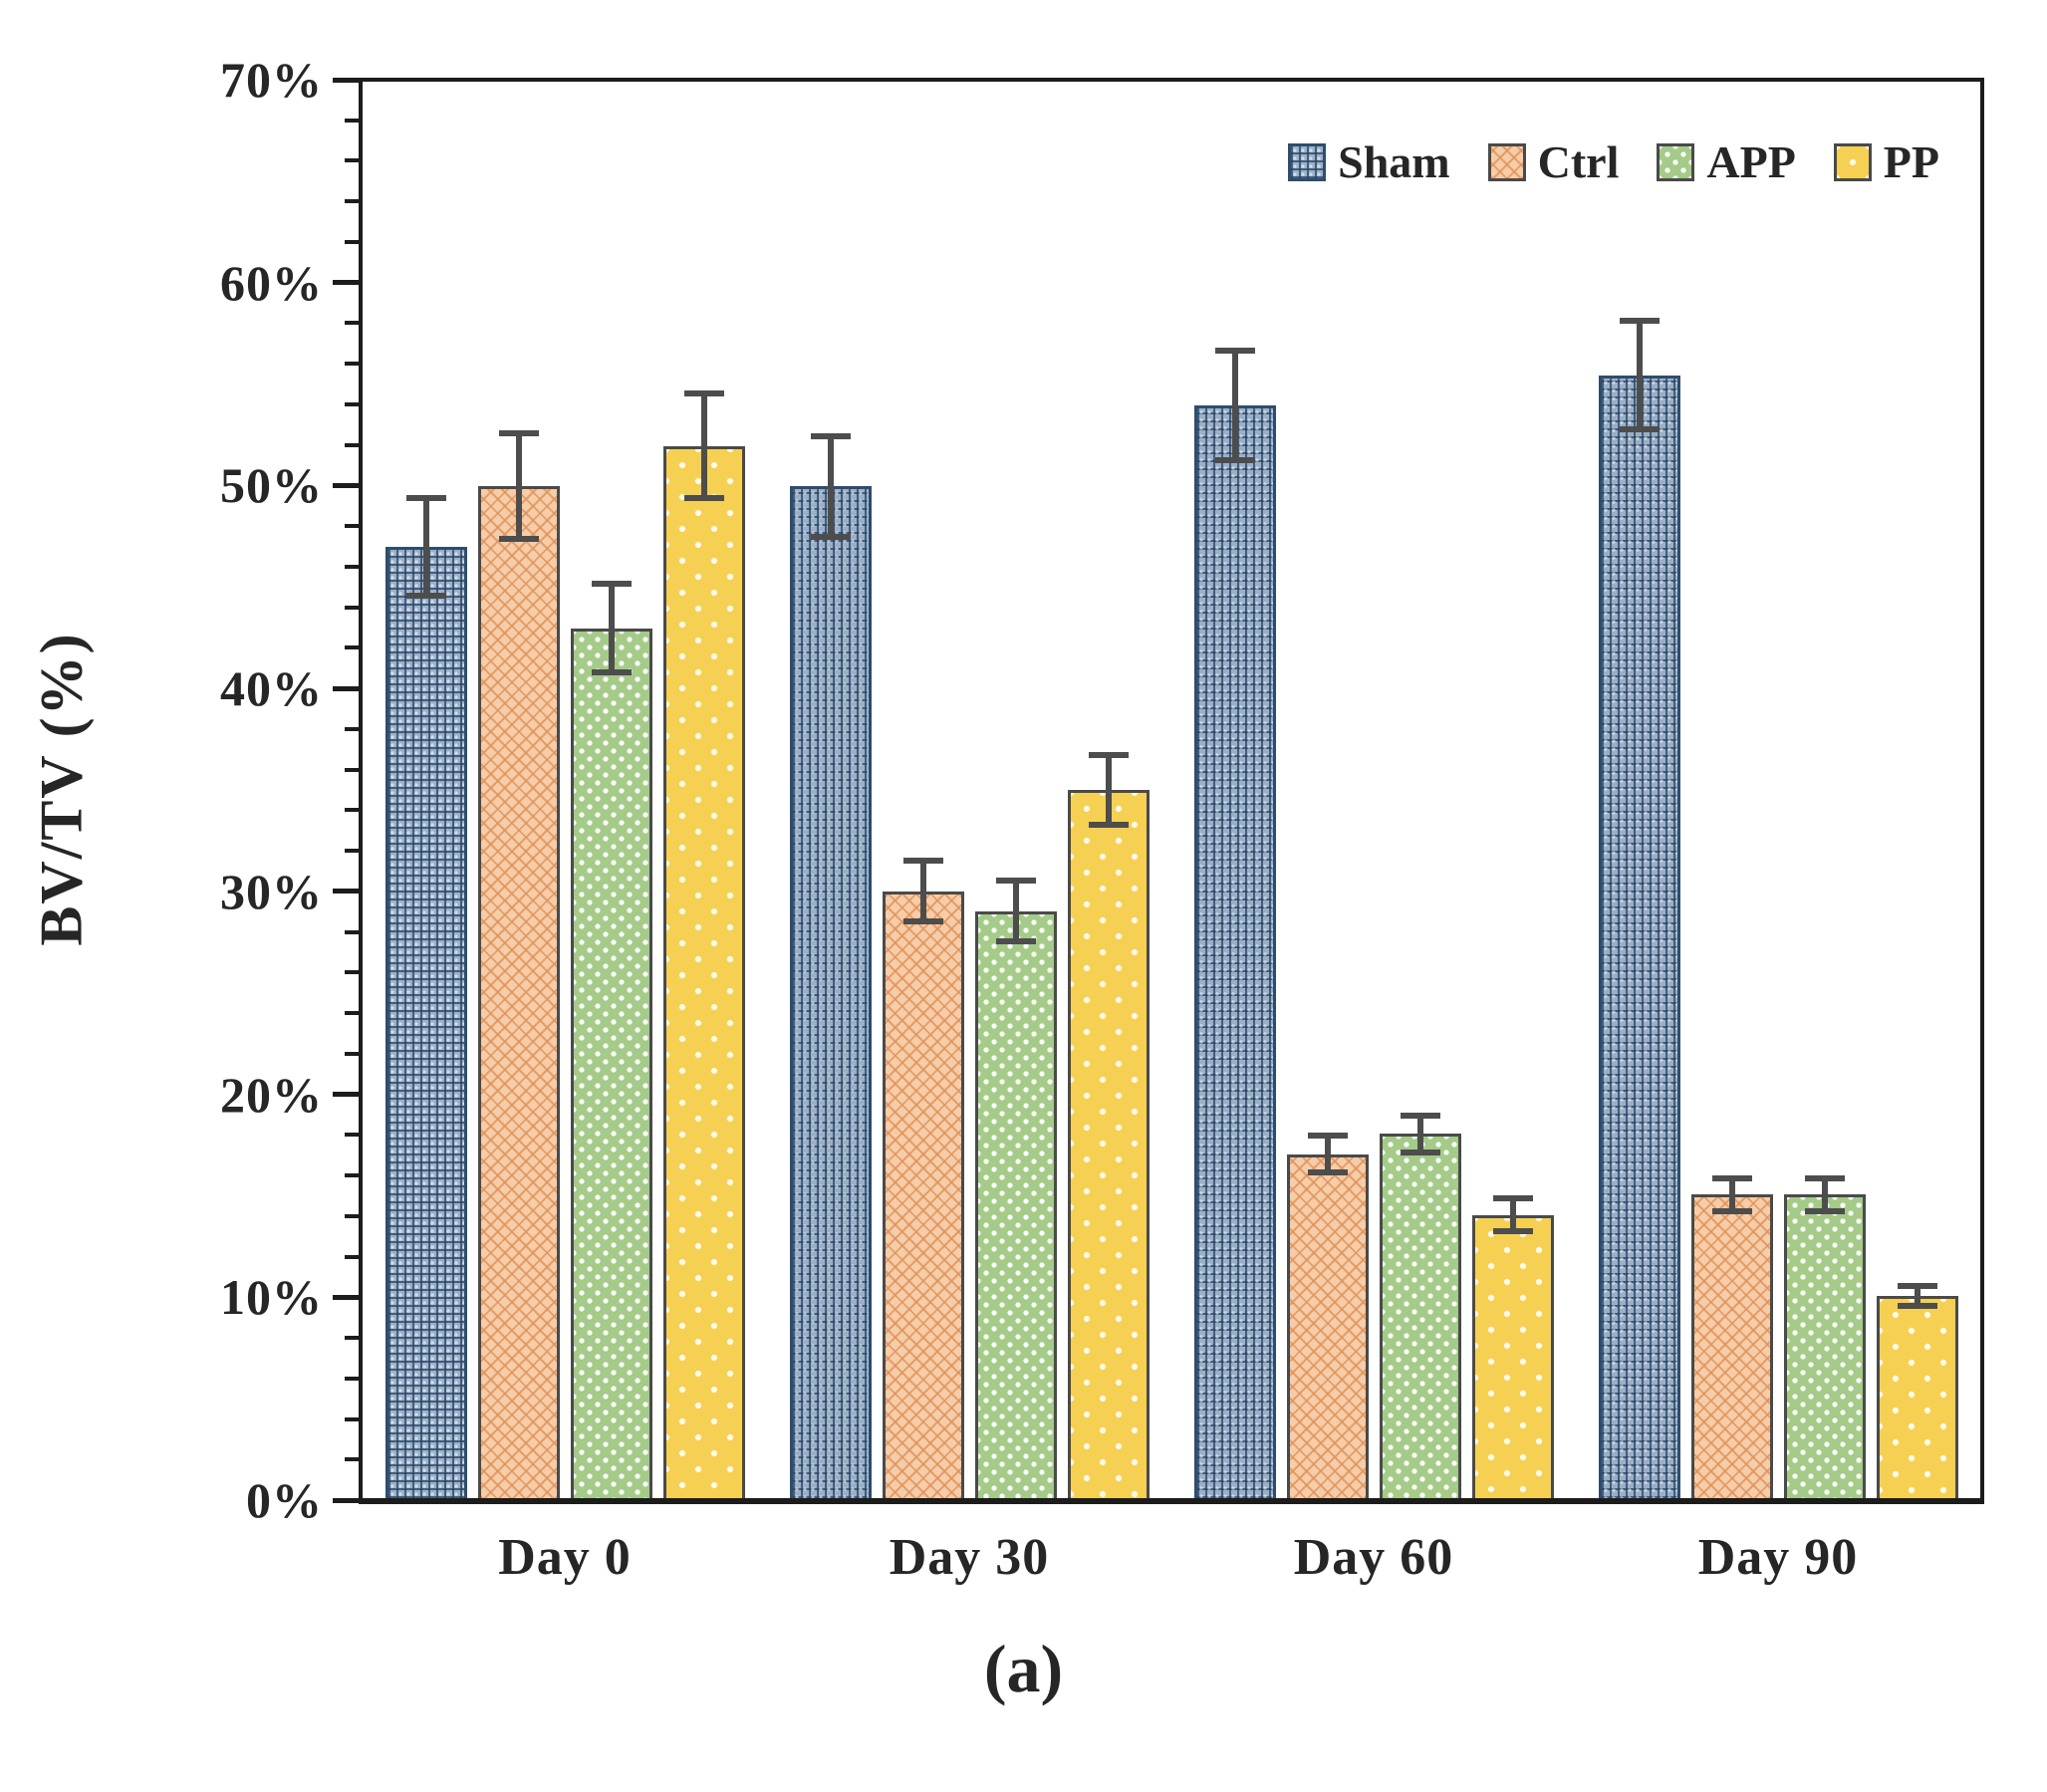 The height and width of the screenshot is (1792, 2047). I want to click on legend-label: PP, so click(1911, 161).